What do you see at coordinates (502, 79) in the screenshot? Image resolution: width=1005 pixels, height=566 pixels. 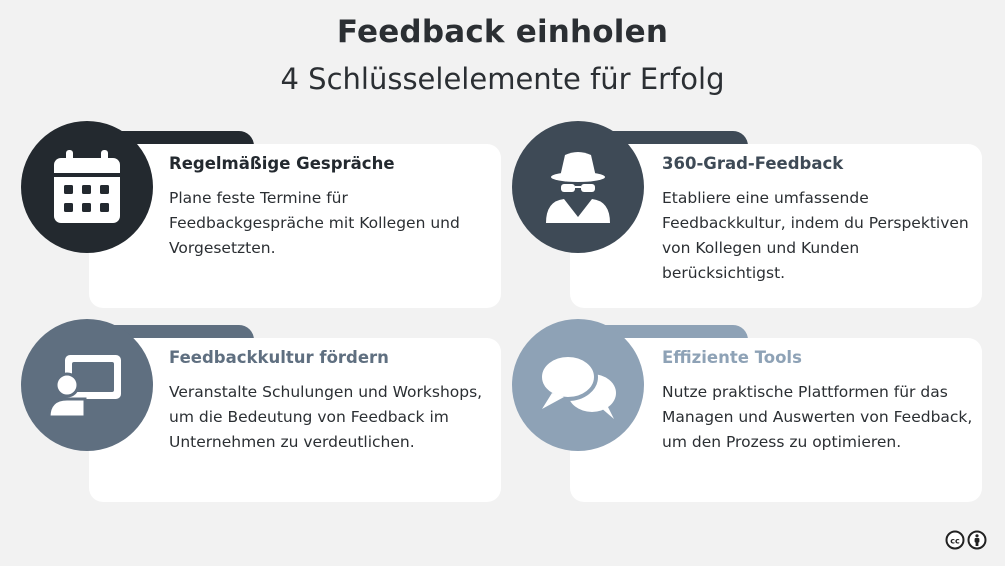 I see `page-subtitle: 4 Schlüsselelemente für Erfolg` at bounding box center [502, 79].